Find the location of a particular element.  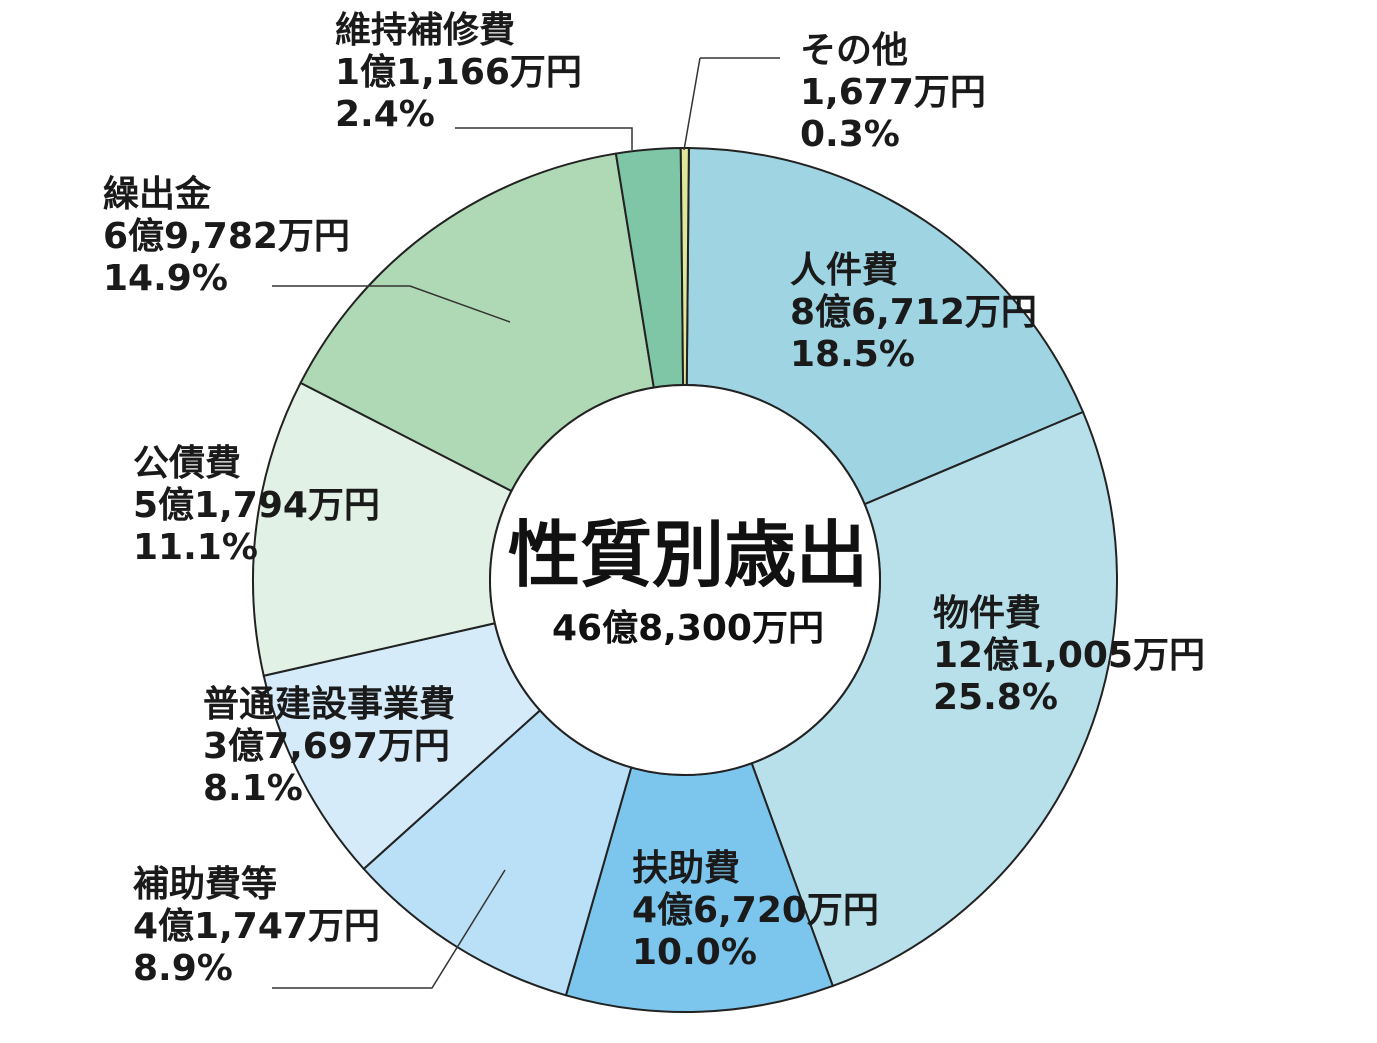

slice-amount-hojohi: 4億1,747万円 is located at coordinates (256, 926).